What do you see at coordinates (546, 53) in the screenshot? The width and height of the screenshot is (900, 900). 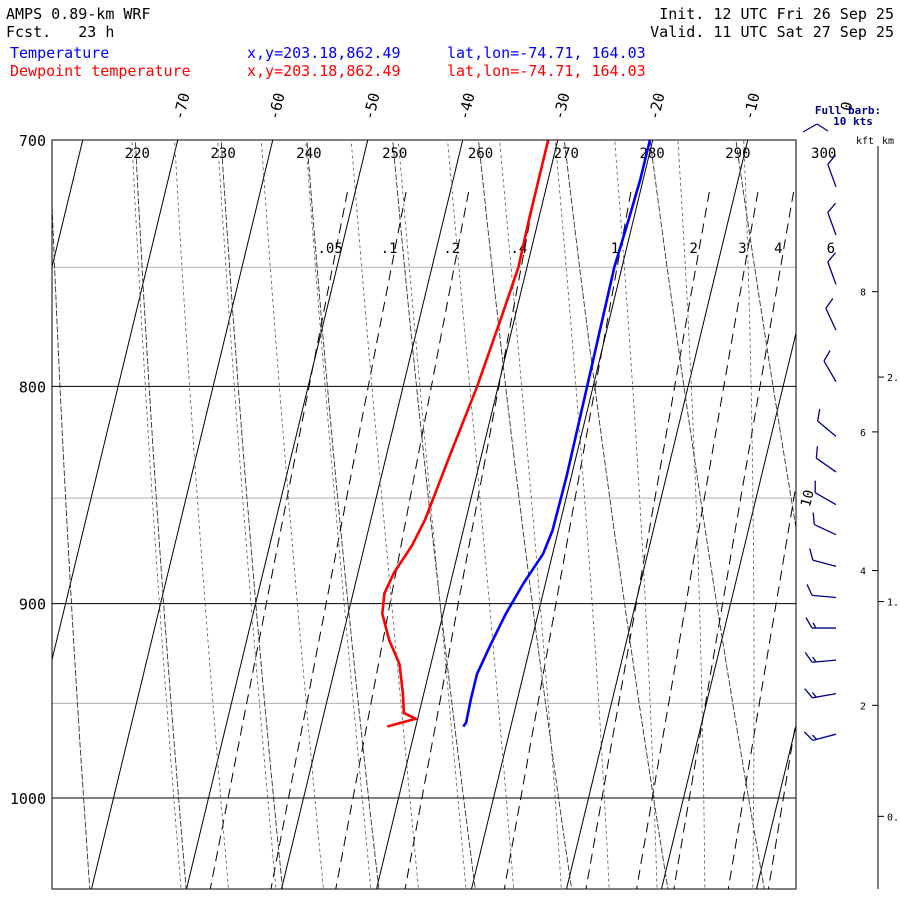 I see `temperature-latlon: lat,lon=-74.71, 164.03` at bounding box center [546, 53].